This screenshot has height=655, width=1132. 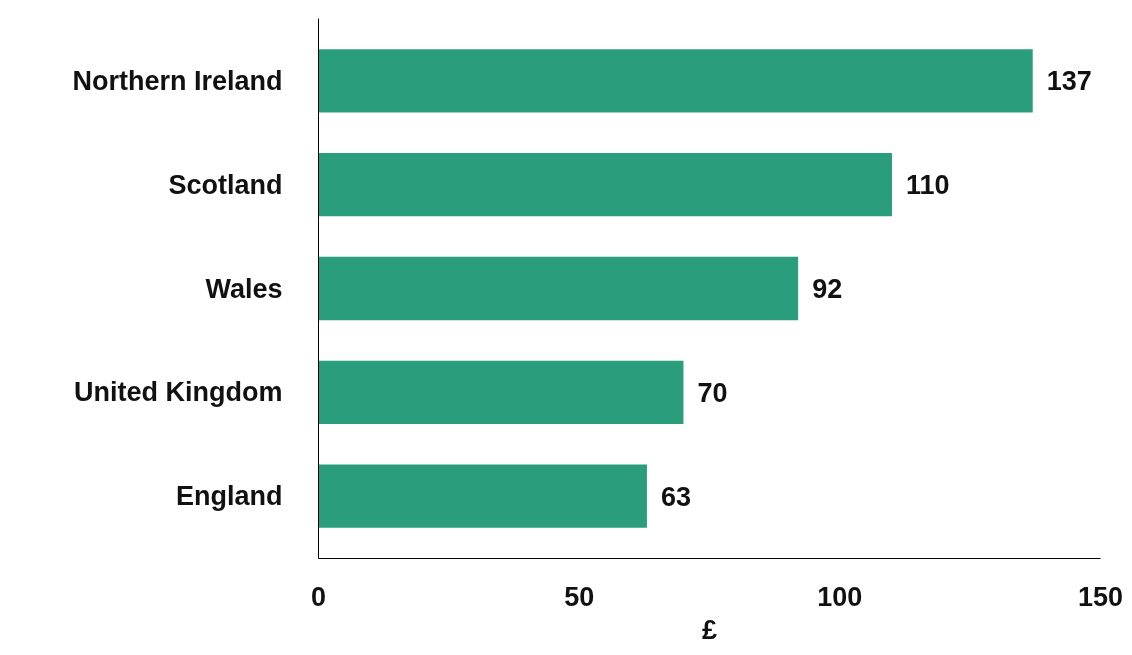 I want to click on y-tick-label: Scotland, so click(x=225, y=184).